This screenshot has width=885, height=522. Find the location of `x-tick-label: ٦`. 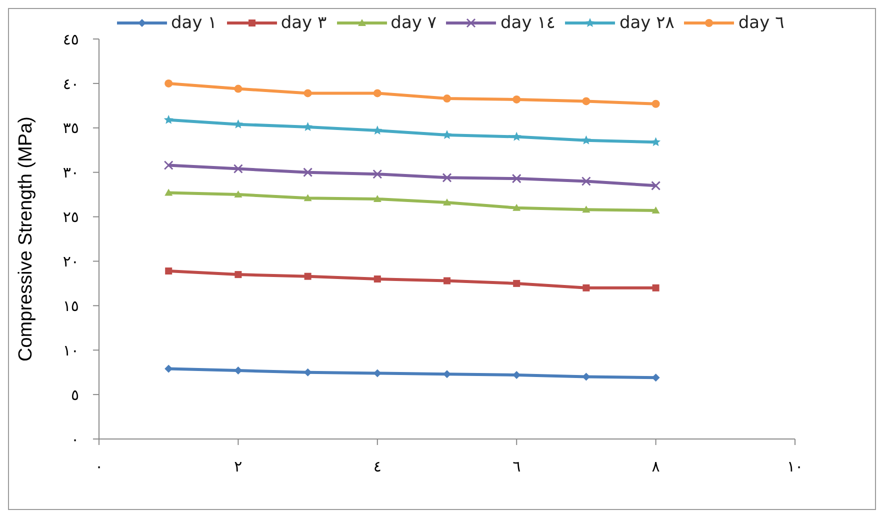

x-tick-label: ٦ is located at coordinates (516, 467).